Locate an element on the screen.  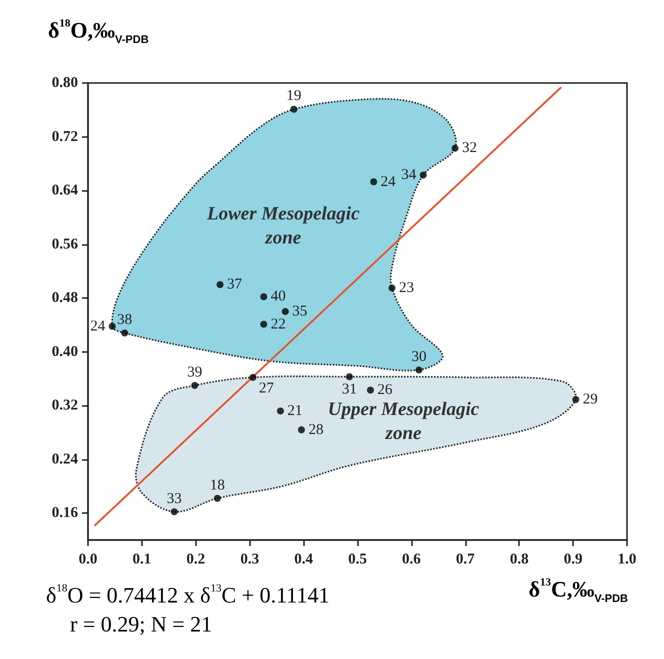
annotation: 21 is located at coordinates (294, 410).